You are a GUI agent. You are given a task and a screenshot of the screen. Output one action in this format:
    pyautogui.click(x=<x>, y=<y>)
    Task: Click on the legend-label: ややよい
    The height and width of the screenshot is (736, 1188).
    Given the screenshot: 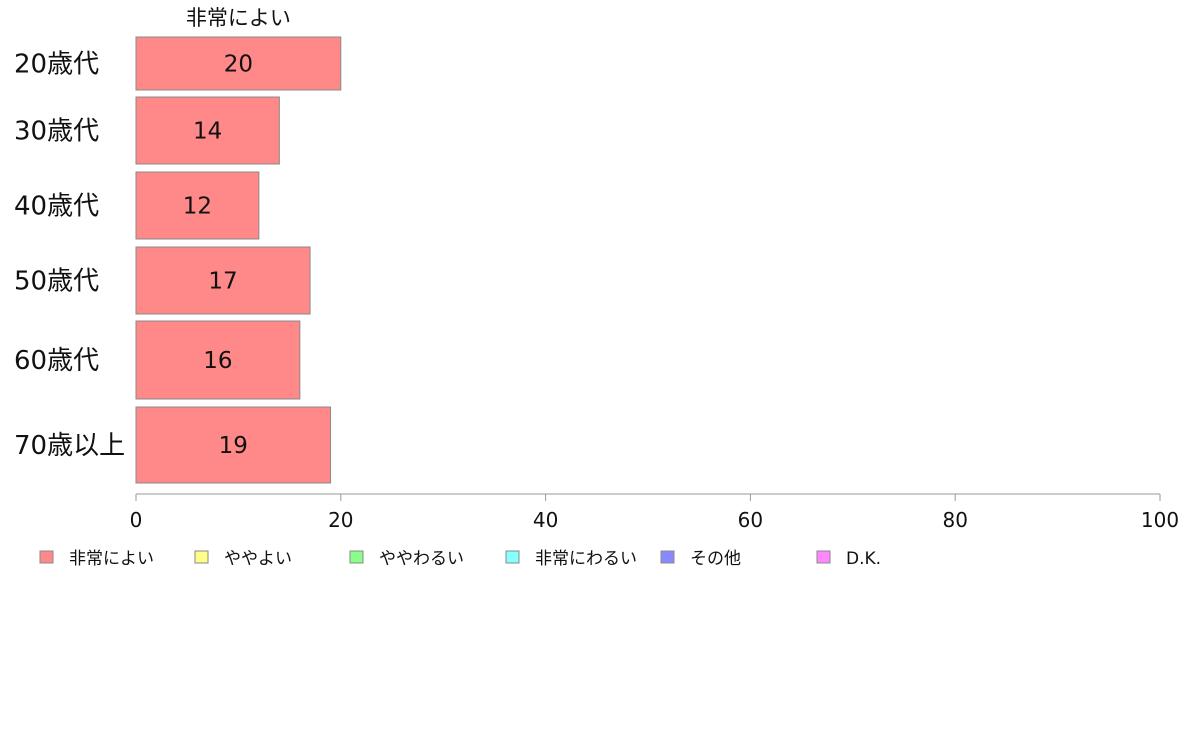 What is the action you would take?
    pyautogui.click(x=258, y=559)
    